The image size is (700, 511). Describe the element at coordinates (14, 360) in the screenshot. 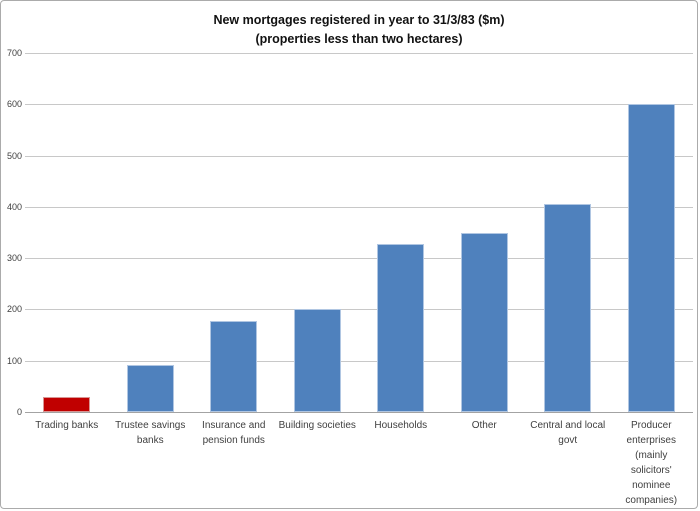

I see `y-tick-label-100: 100` at that location.